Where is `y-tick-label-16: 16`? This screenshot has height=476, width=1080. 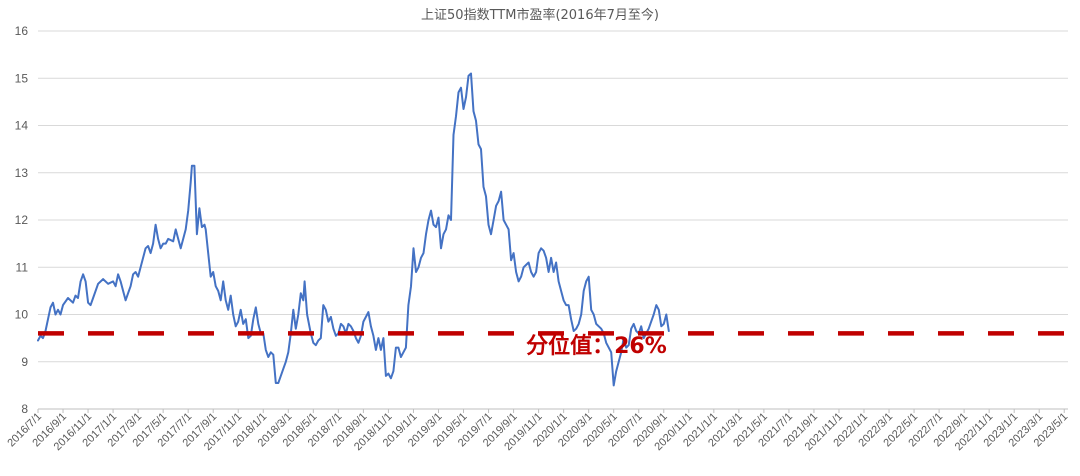
y-tick-label-16: 16 is located at coordinates (22, 31).